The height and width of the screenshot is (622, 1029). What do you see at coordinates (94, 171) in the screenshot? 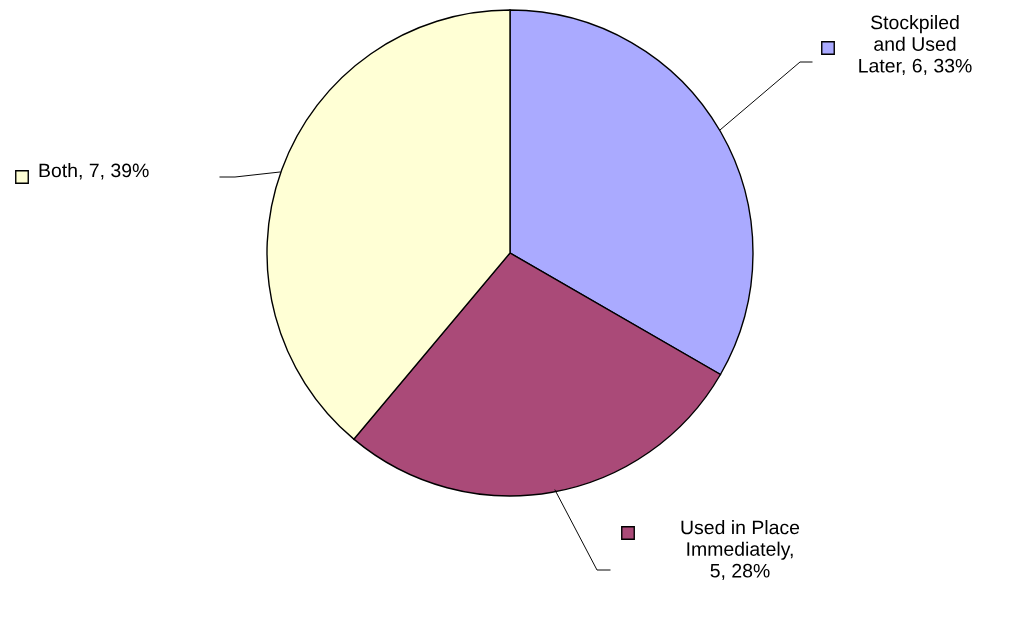
I see `legend-label: Both, 7, 39%` at bounding box center [94, 171].